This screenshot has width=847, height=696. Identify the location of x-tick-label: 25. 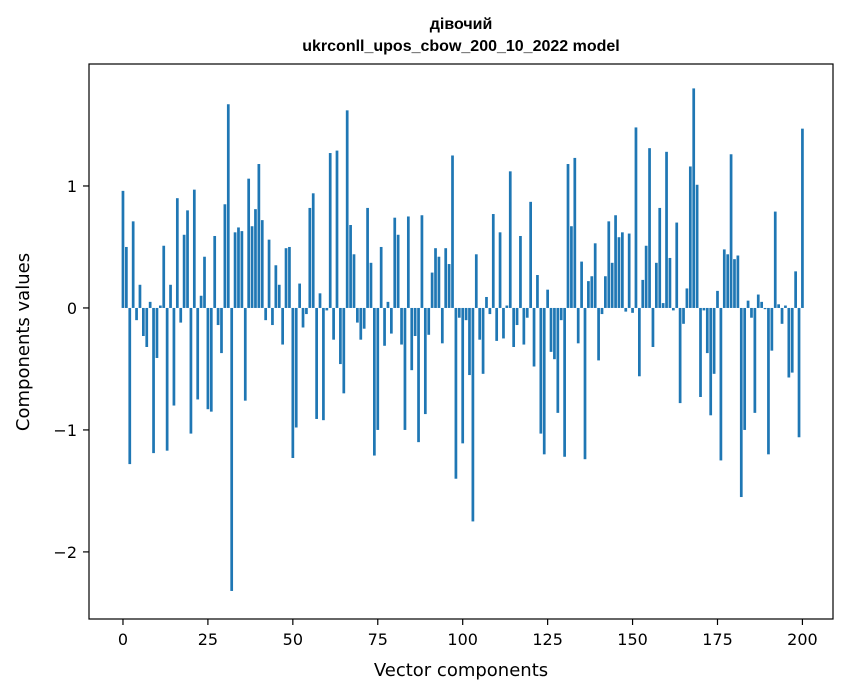
(208, 639).